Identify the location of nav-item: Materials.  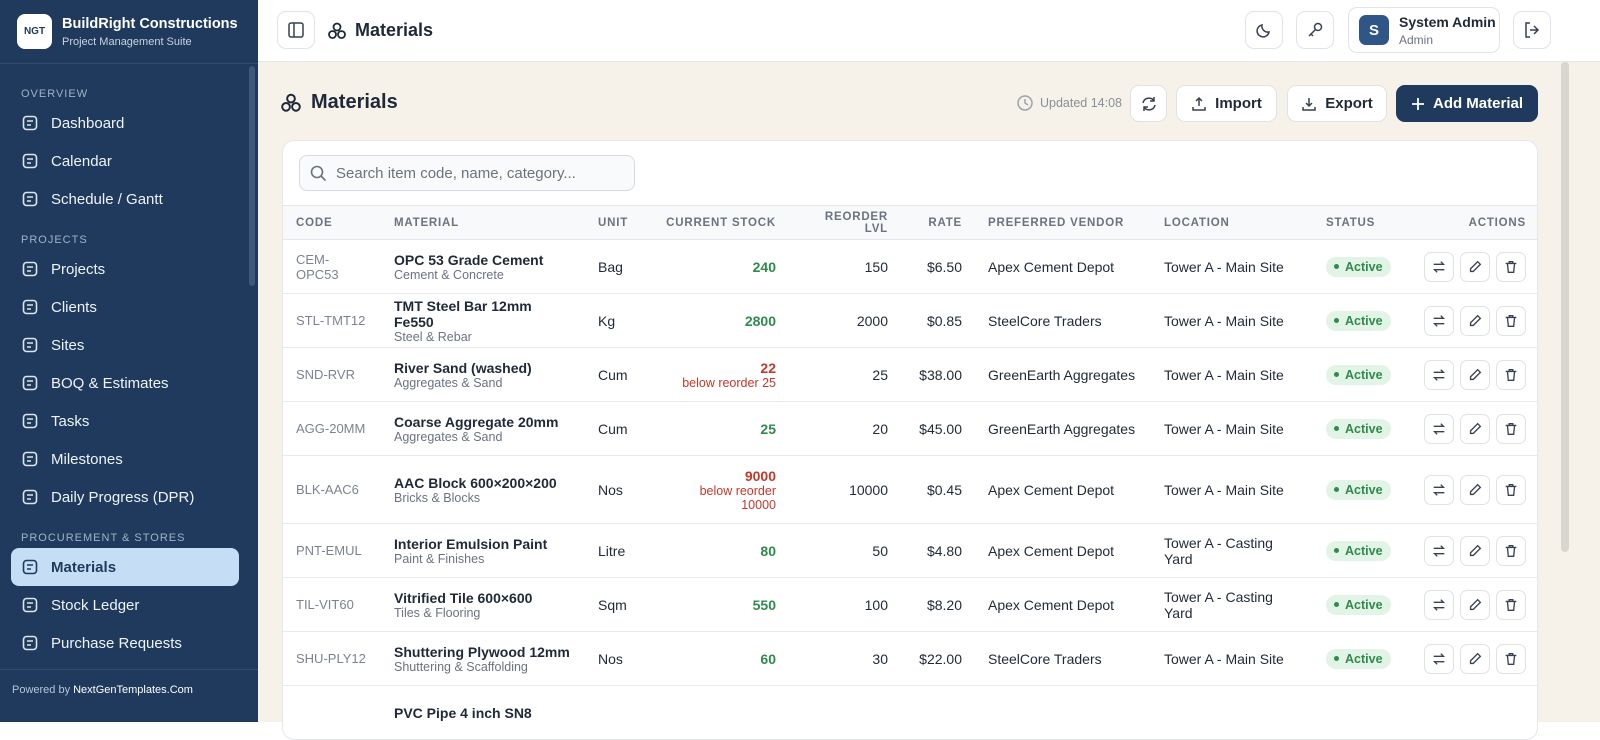
(125, 567).